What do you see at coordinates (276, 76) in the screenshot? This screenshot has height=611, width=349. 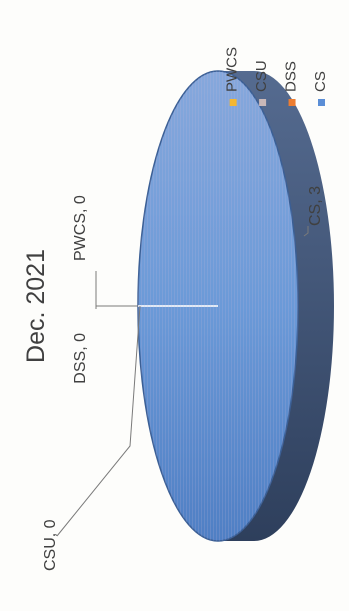 I see `legend: CS DSS CSU PWCS` at bounding box center [276, 76].